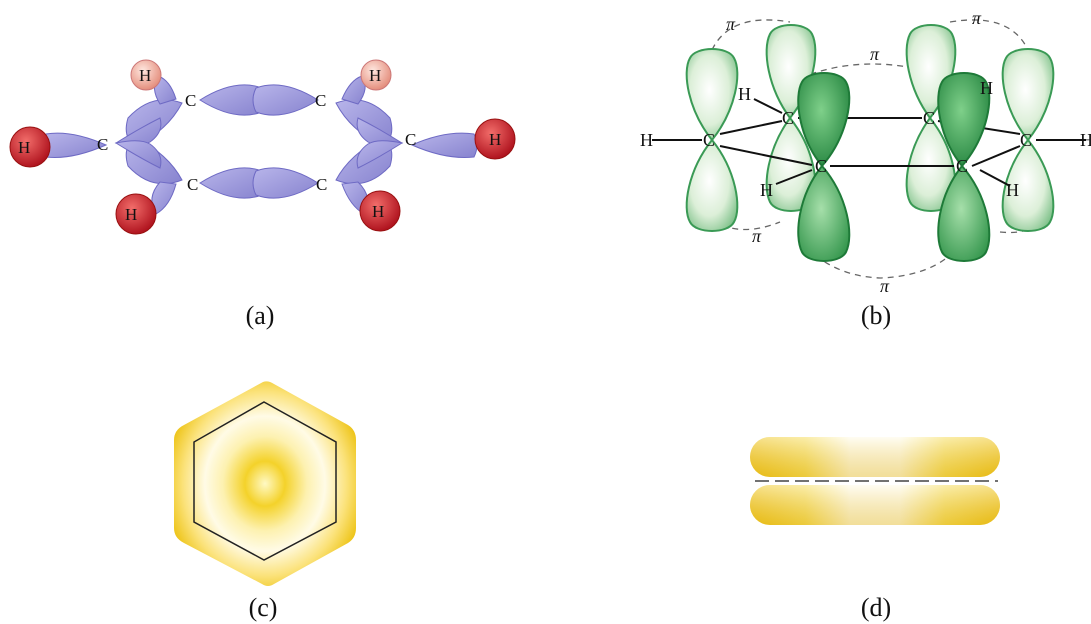 The width and height of the screenshot is (1091, 624). I want to click on caption-d: (d), so click(876, 607).